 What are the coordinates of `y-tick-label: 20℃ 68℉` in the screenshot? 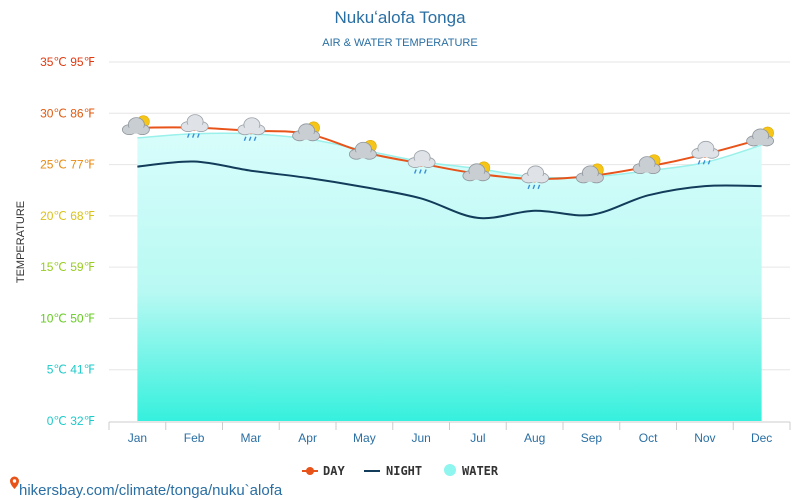 It's located at (67, 216).